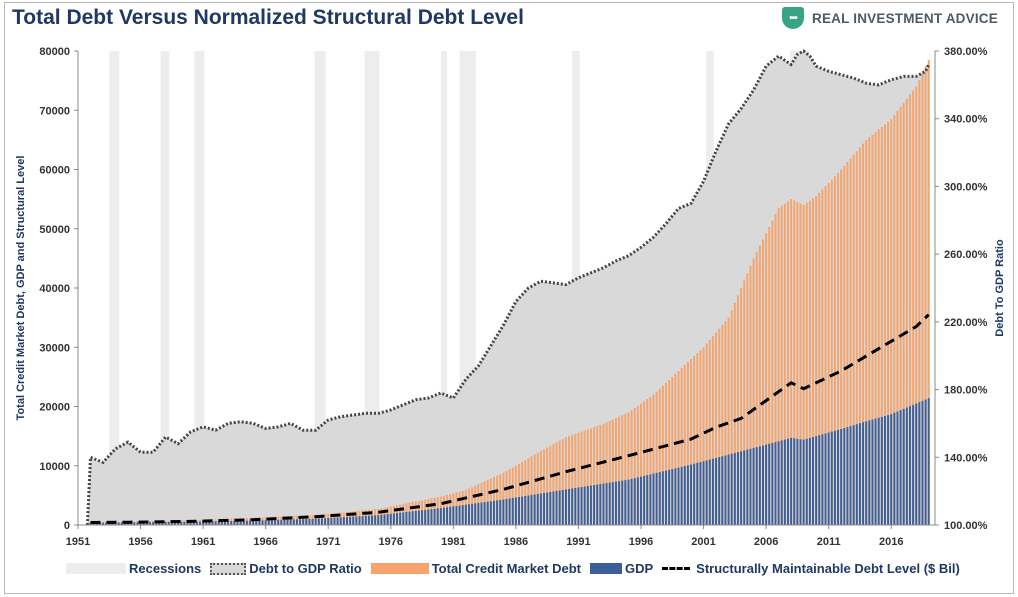  Describe the element at coordinates (399, 568) in the screenshot. I see `legend-swatch-debt` at that location.